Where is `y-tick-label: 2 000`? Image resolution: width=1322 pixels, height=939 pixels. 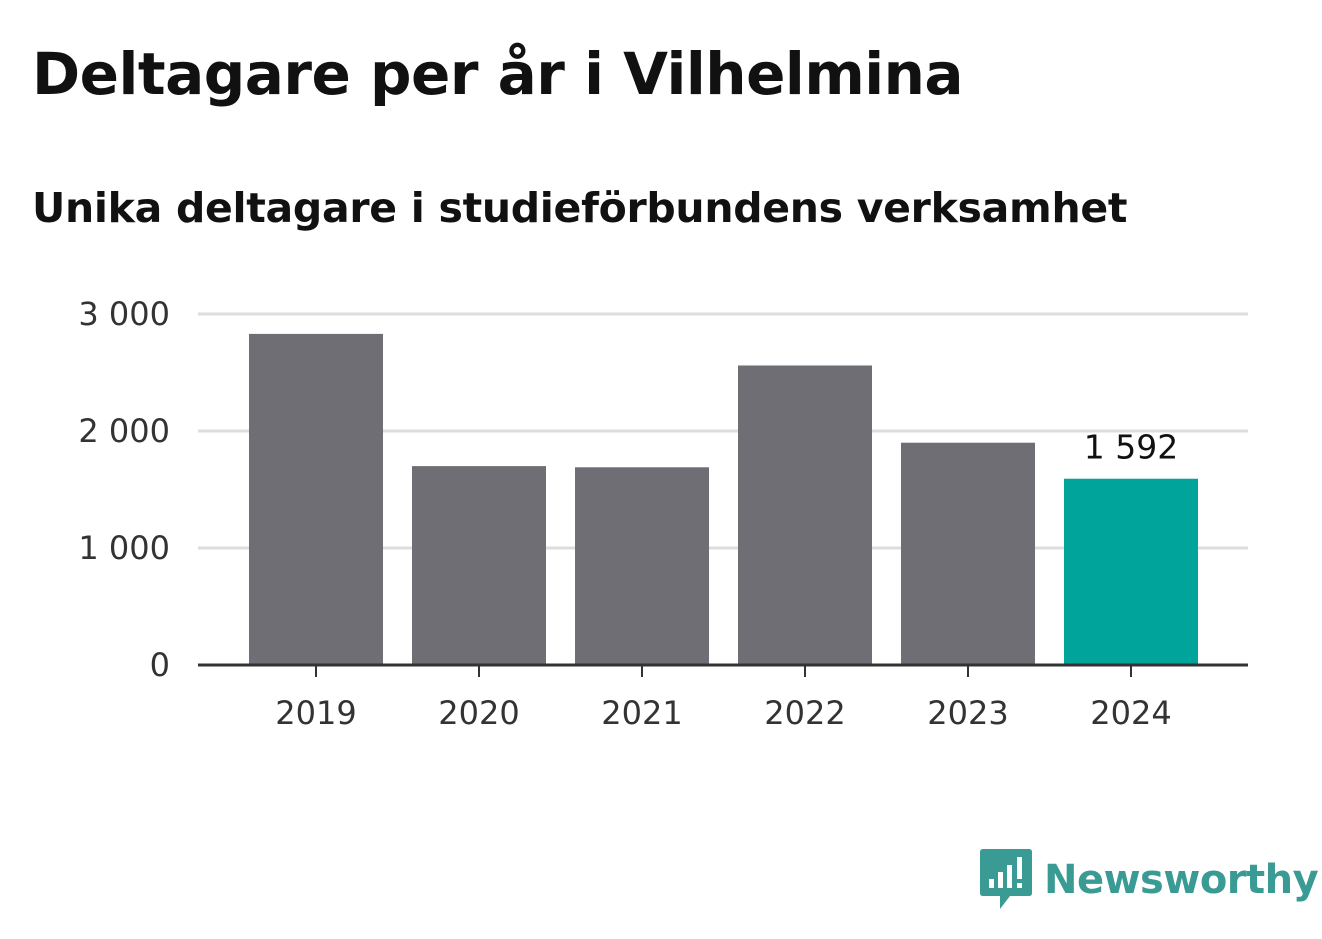 y-tick-label: 2 000 is located at coordinates (124, 431).